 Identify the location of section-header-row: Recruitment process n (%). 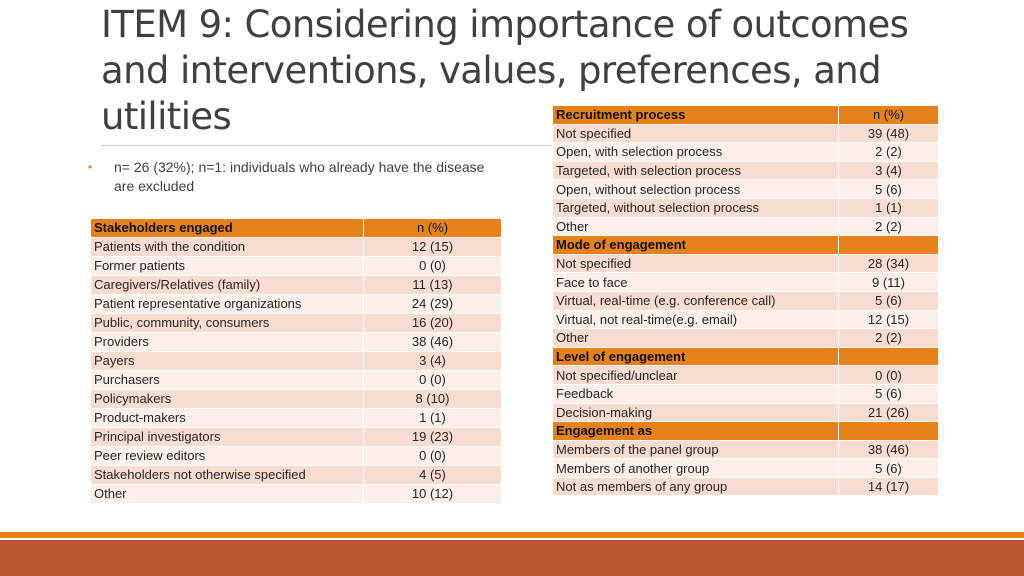
(745, 115).